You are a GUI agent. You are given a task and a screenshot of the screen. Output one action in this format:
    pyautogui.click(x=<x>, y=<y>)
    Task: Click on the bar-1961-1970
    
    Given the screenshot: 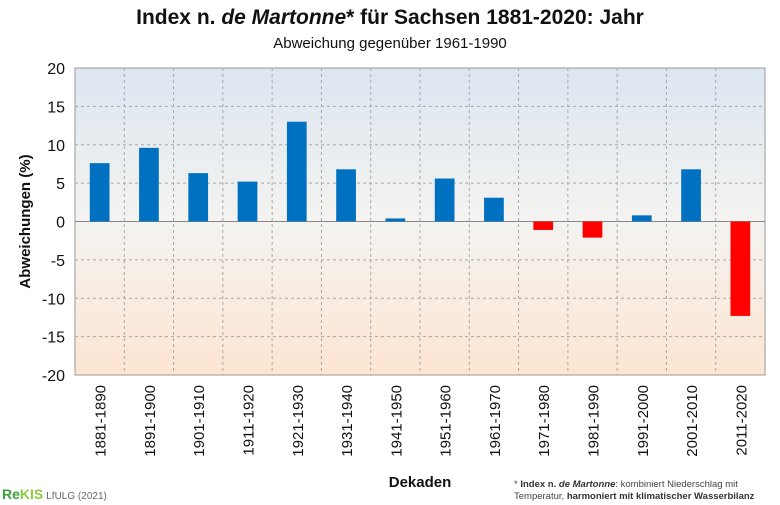 What is the action you would take?
    pyautogui.click(x=494, y=209)
    